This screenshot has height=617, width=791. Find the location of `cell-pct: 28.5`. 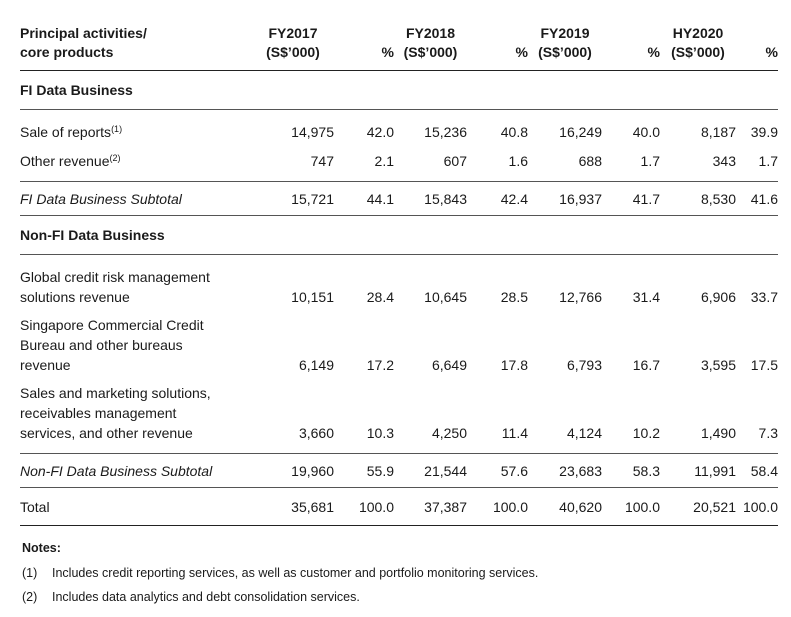

cell-pct: 28.5 is located at coordinates (514, 297).